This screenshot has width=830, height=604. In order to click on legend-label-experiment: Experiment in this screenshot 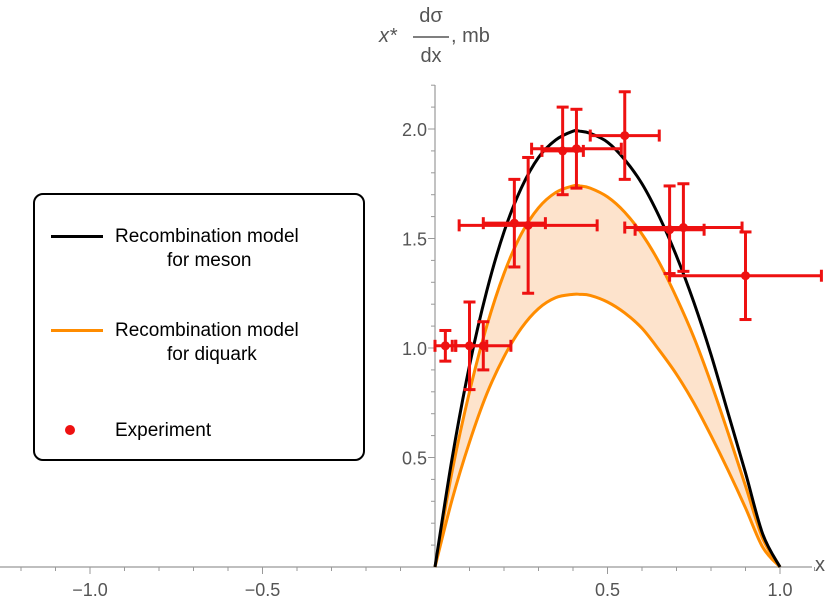, I will do `click(163, 430)`.